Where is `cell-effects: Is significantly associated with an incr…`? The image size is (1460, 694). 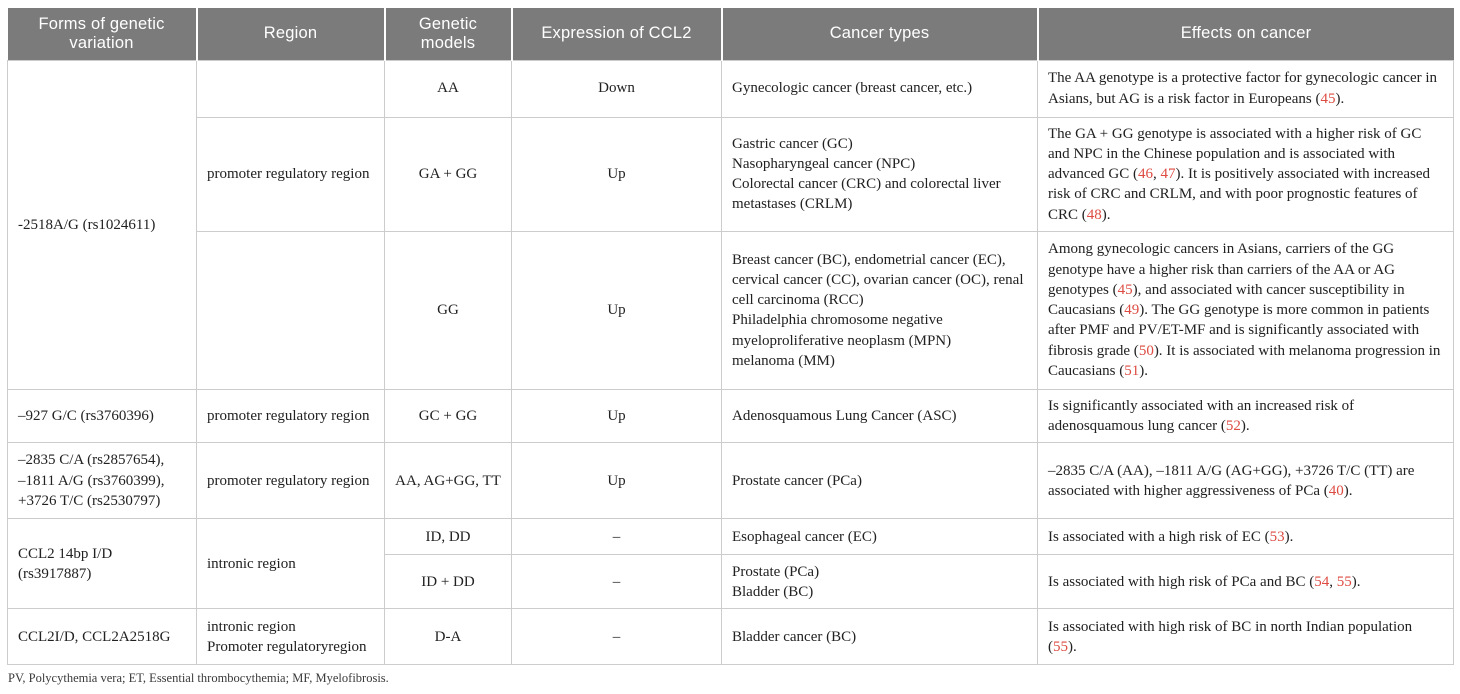 cell-effects: Is significantly associated with an incr… is located at coordinates (1245, 416).